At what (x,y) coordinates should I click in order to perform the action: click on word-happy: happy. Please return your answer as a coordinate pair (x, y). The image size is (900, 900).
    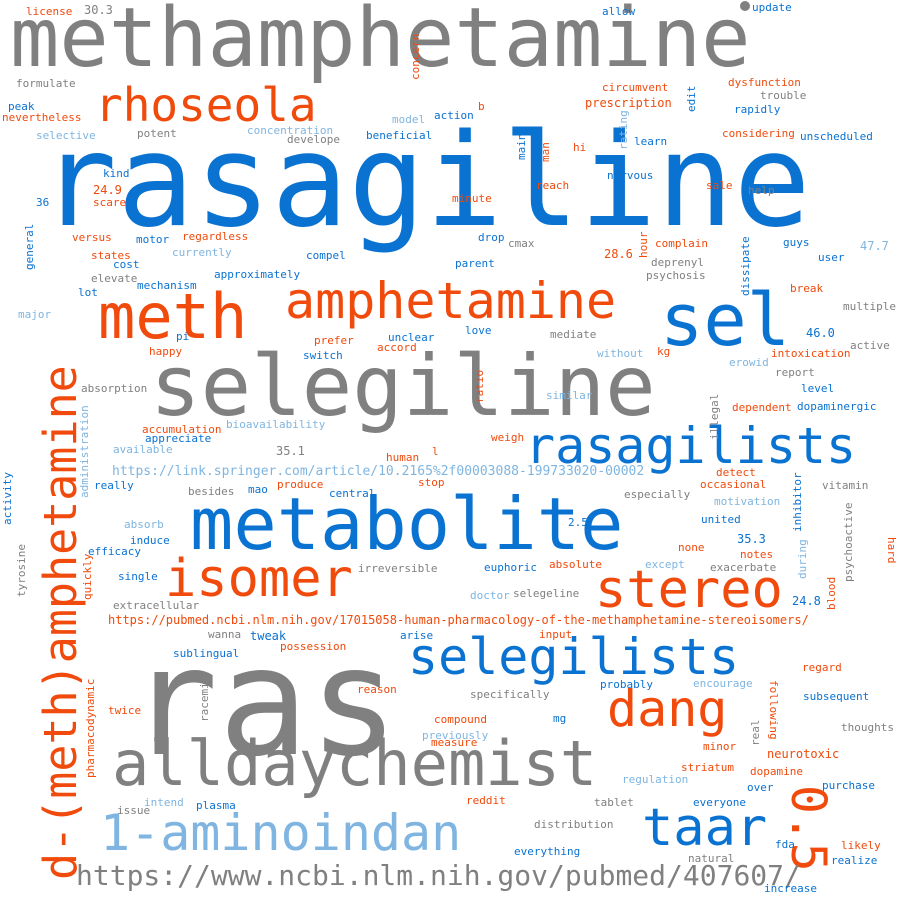
    Looking at the image, I should click on (166, 351).